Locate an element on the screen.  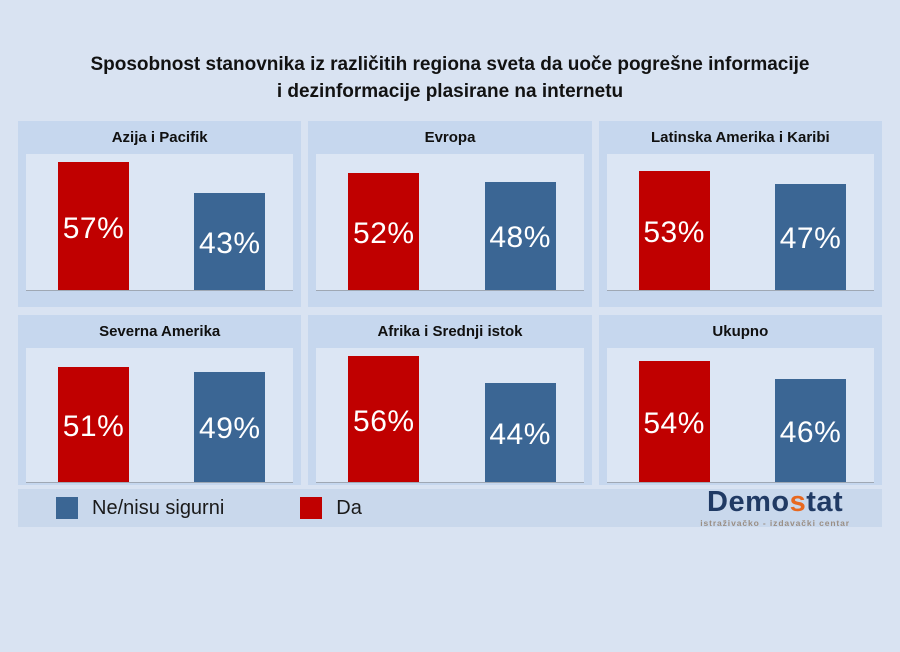
bar-da: 53% is located at coordinates (674, 230).